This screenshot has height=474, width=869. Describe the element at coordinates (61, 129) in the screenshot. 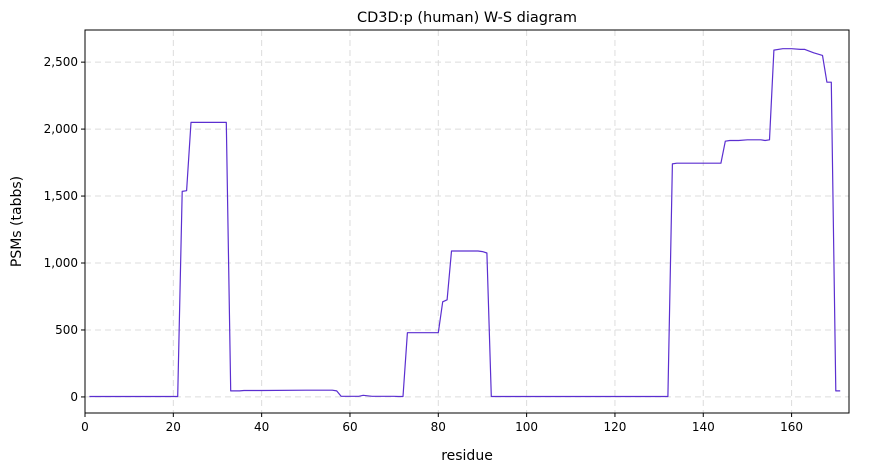

I see `y-tick-label: 2,000` at that location.